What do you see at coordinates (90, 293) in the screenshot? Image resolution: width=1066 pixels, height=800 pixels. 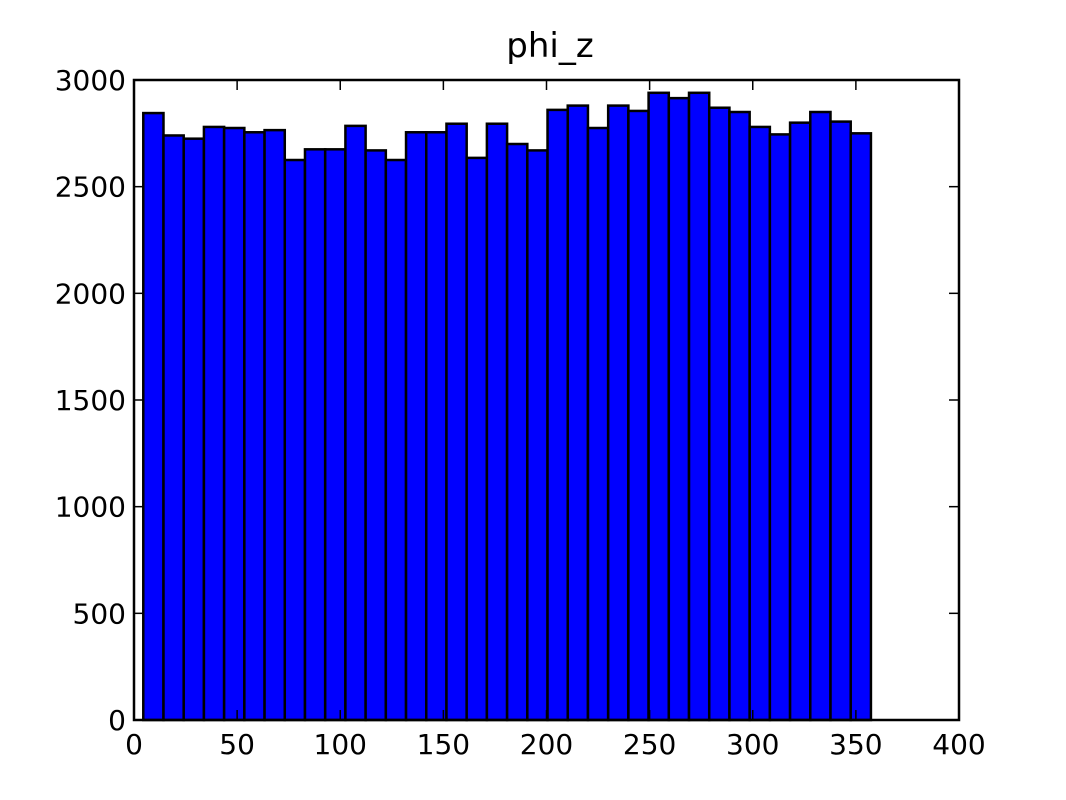 I see `y-tick-label-4: 2000` at bounding box center [90, 293].